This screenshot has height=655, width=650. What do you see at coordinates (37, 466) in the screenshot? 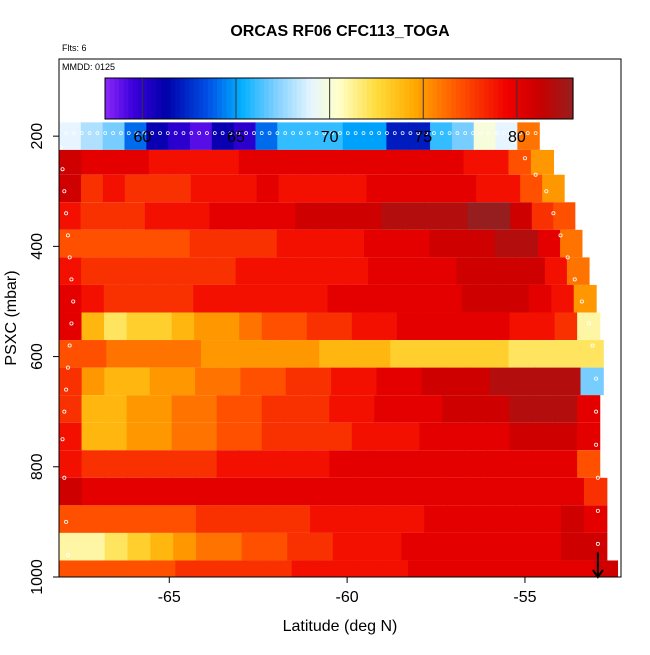
I see `y-tick-label: 800` at bounding box center [37, 466].